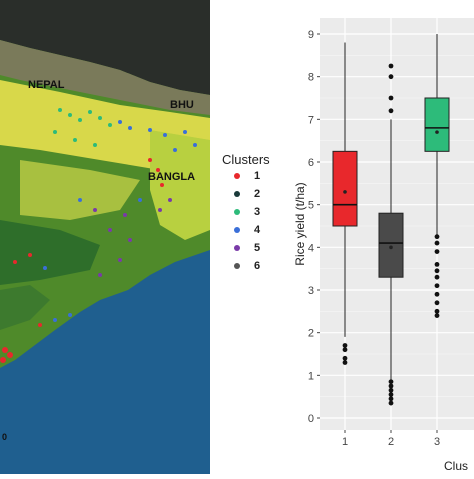 Image resolution: width=474 pixels, height=479 pixels. What do you see at coordinates (257, 230) in the screenshot?
I see `legend-label: 4` at bounding box center [257, 230].